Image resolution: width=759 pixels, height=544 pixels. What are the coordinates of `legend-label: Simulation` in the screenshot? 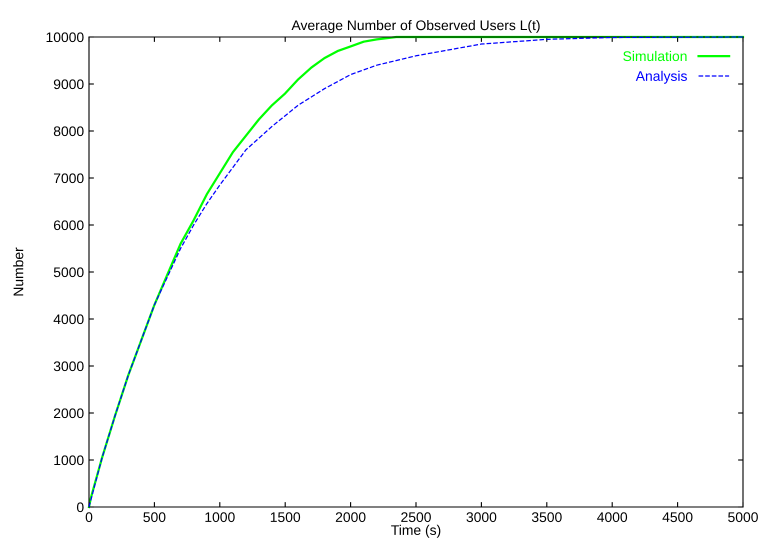 It's located at (655, 56).